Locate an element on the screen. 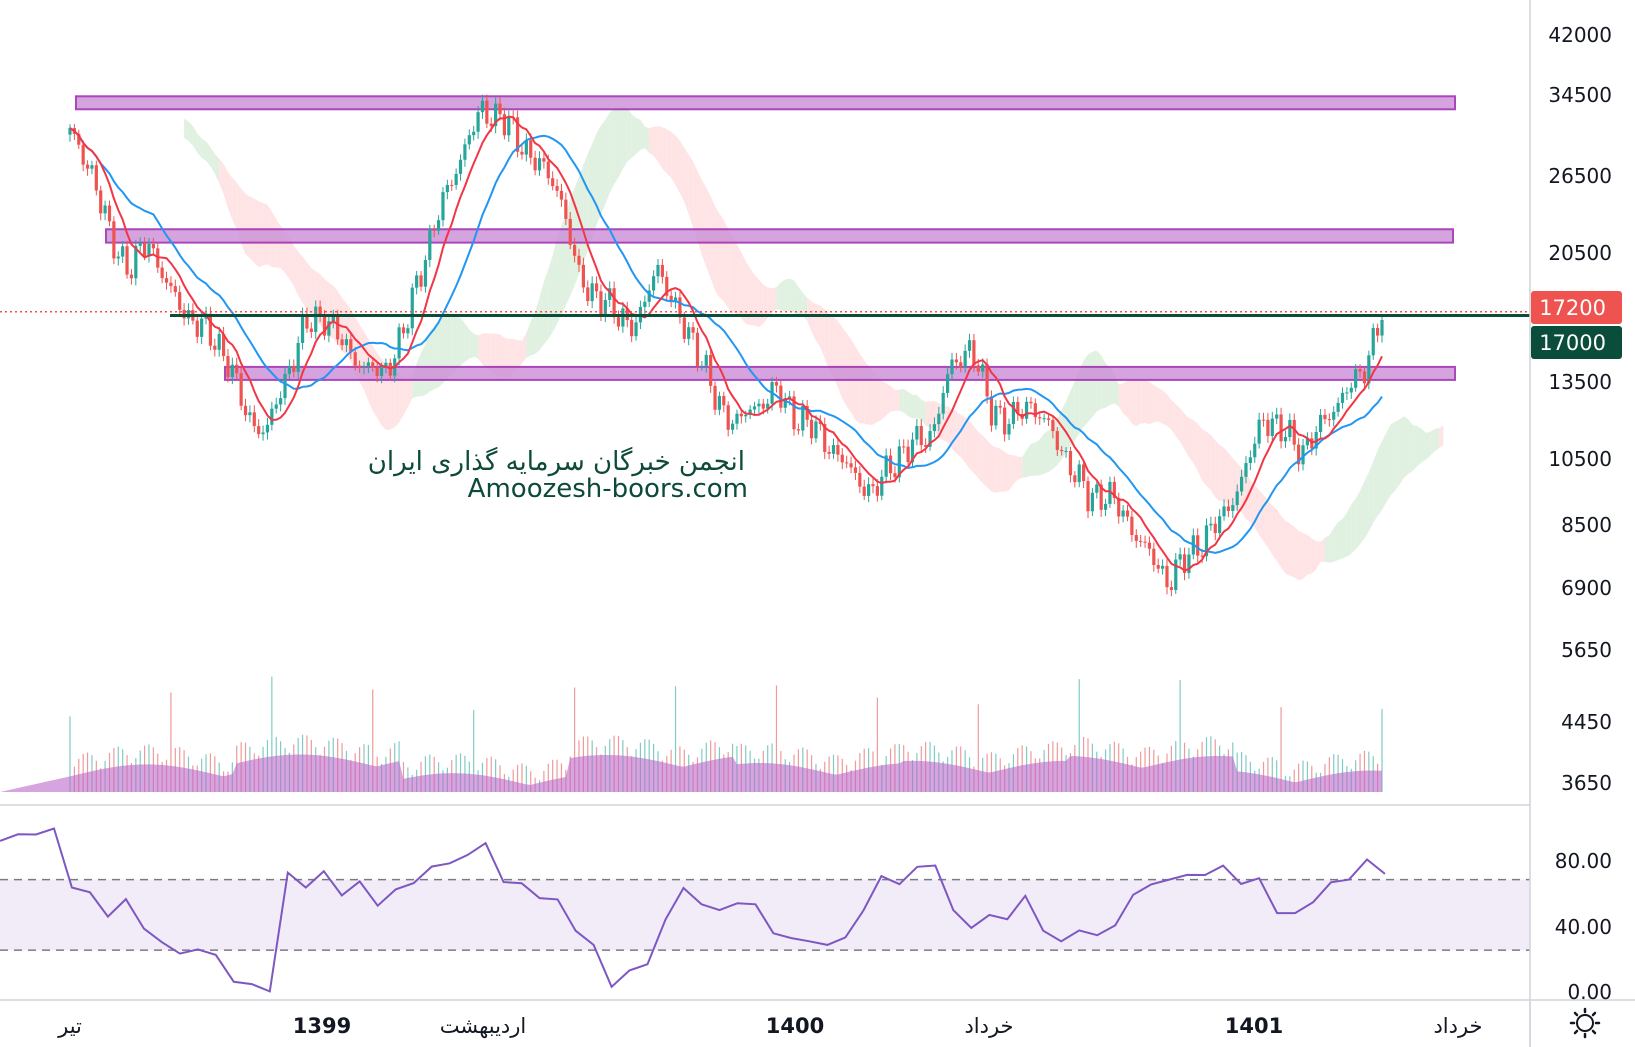 This screenshot has height=1047, width=1635. volume-histogram is located at coordinates (691, 734).